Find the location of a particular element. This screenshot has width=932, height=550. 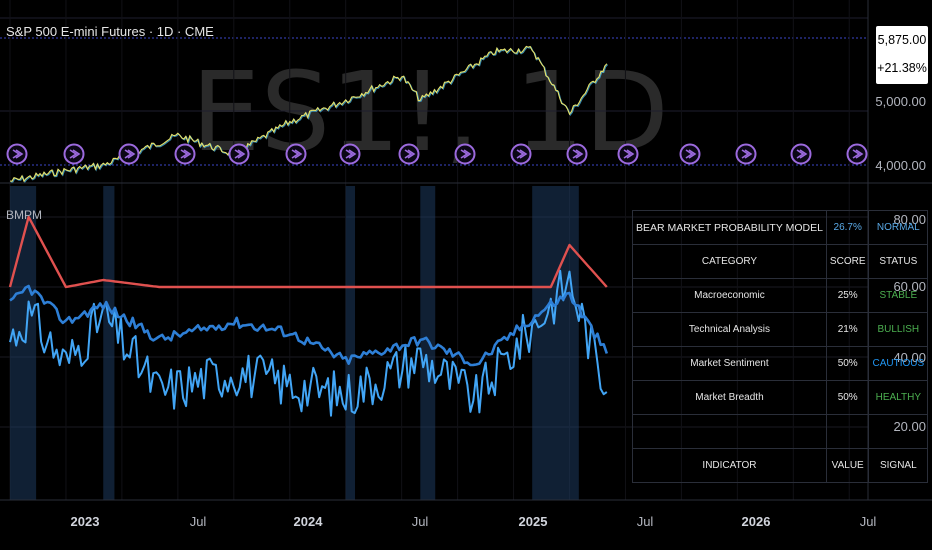

table-row: Macroeconomic 25% STABLE is located at coordinates (780, 295).